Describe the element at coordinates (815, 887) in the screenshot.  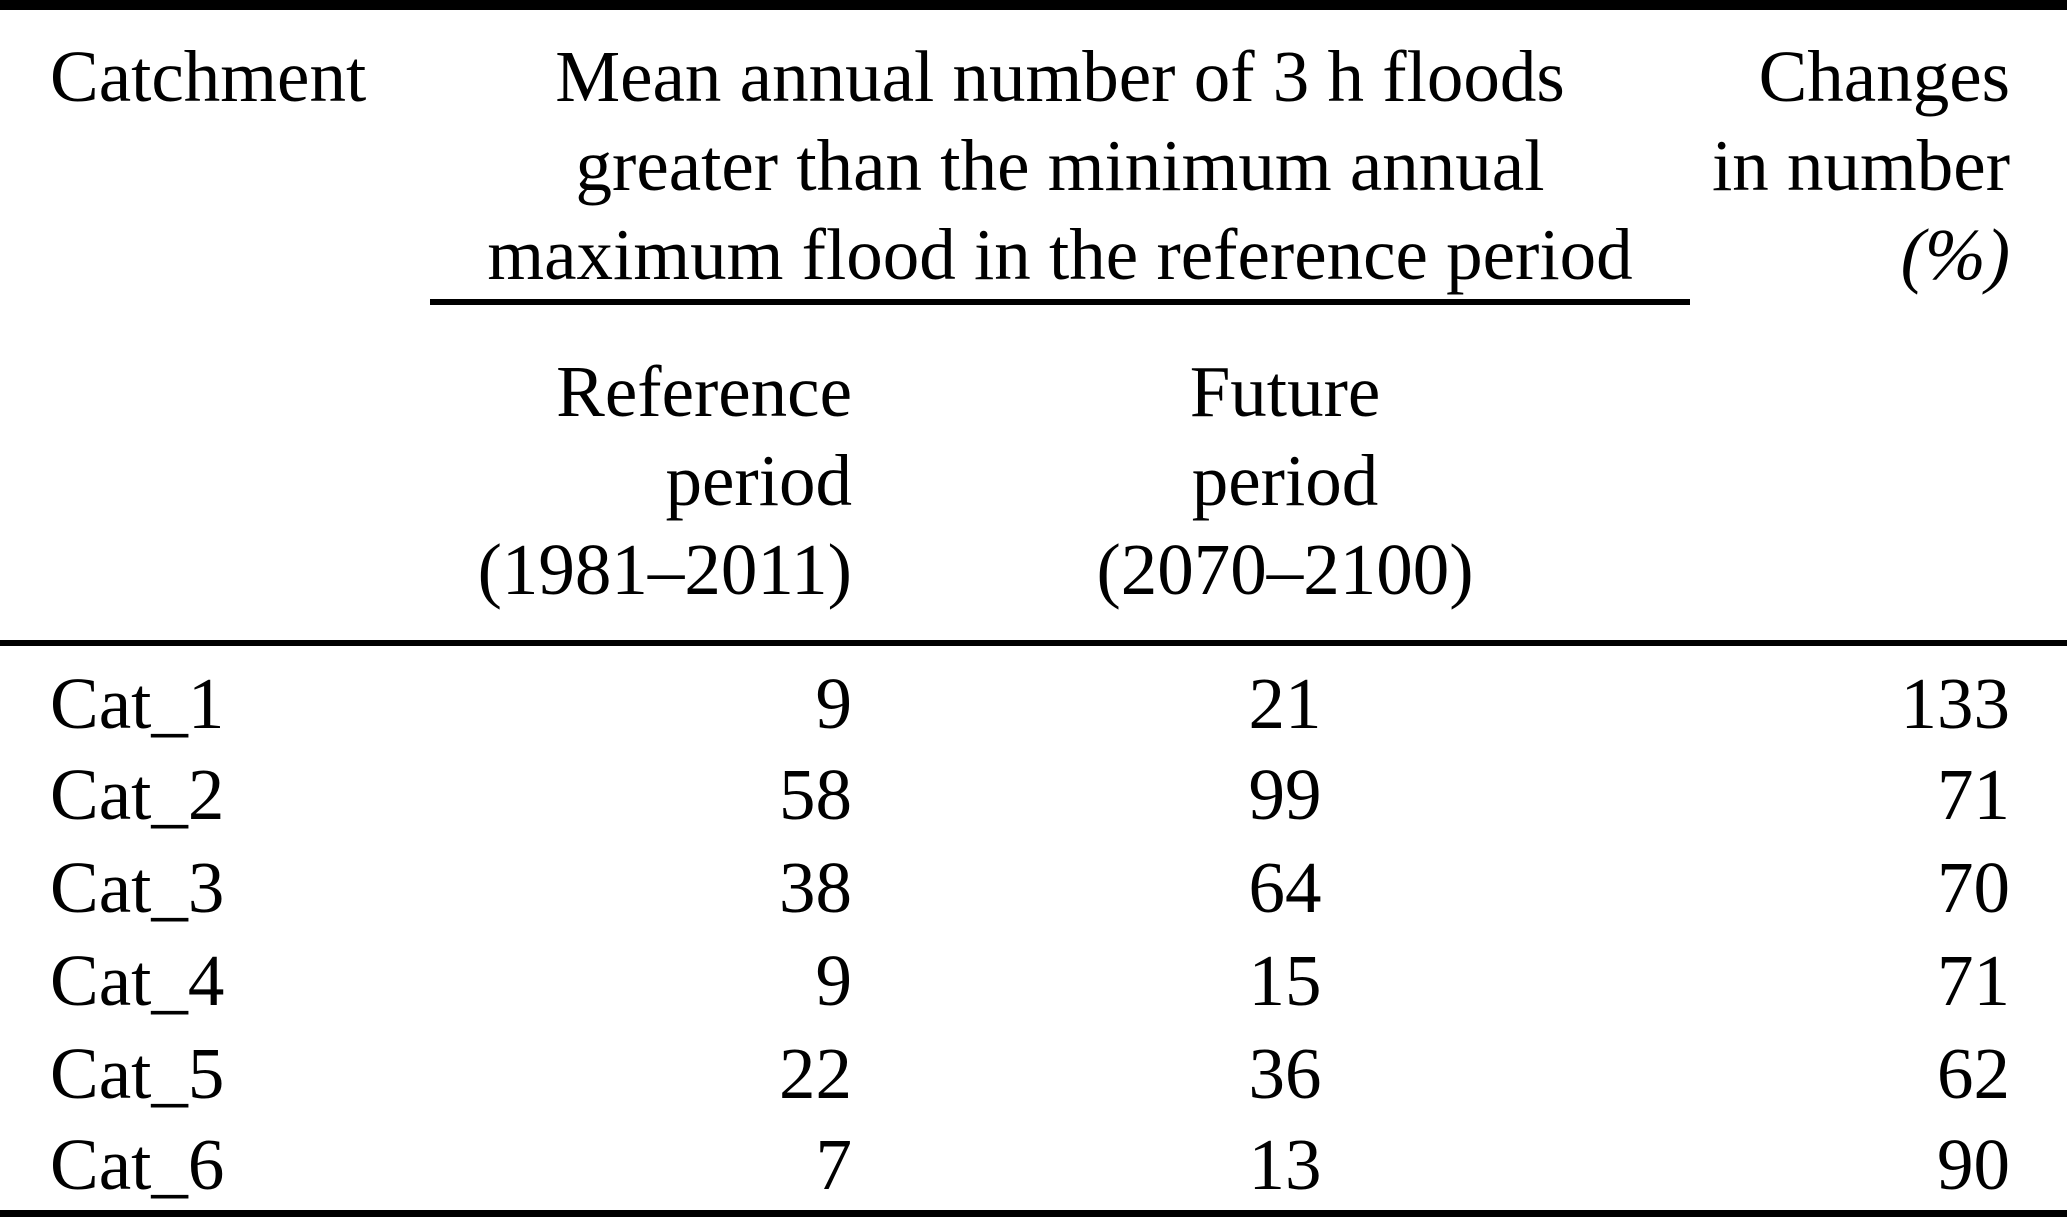
I see `cell-reference-value: 38` at that location.